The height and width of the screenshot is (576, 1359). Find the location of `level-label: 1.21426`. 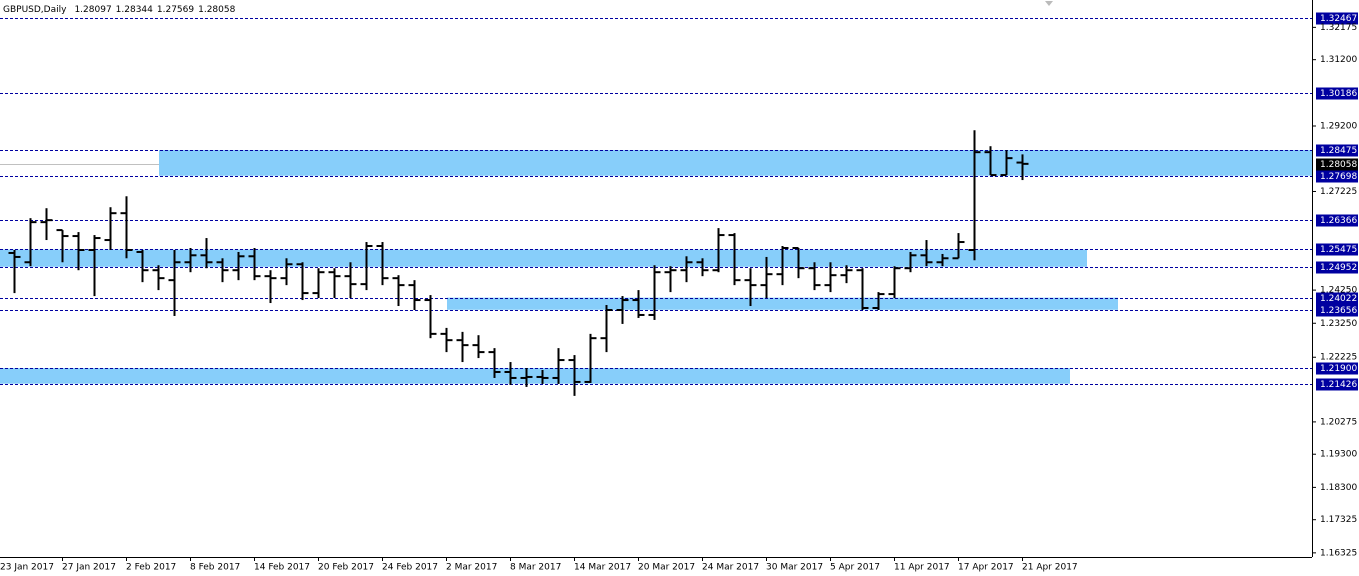

level-label: 1.21426 is located at coordinates (1338, 385).